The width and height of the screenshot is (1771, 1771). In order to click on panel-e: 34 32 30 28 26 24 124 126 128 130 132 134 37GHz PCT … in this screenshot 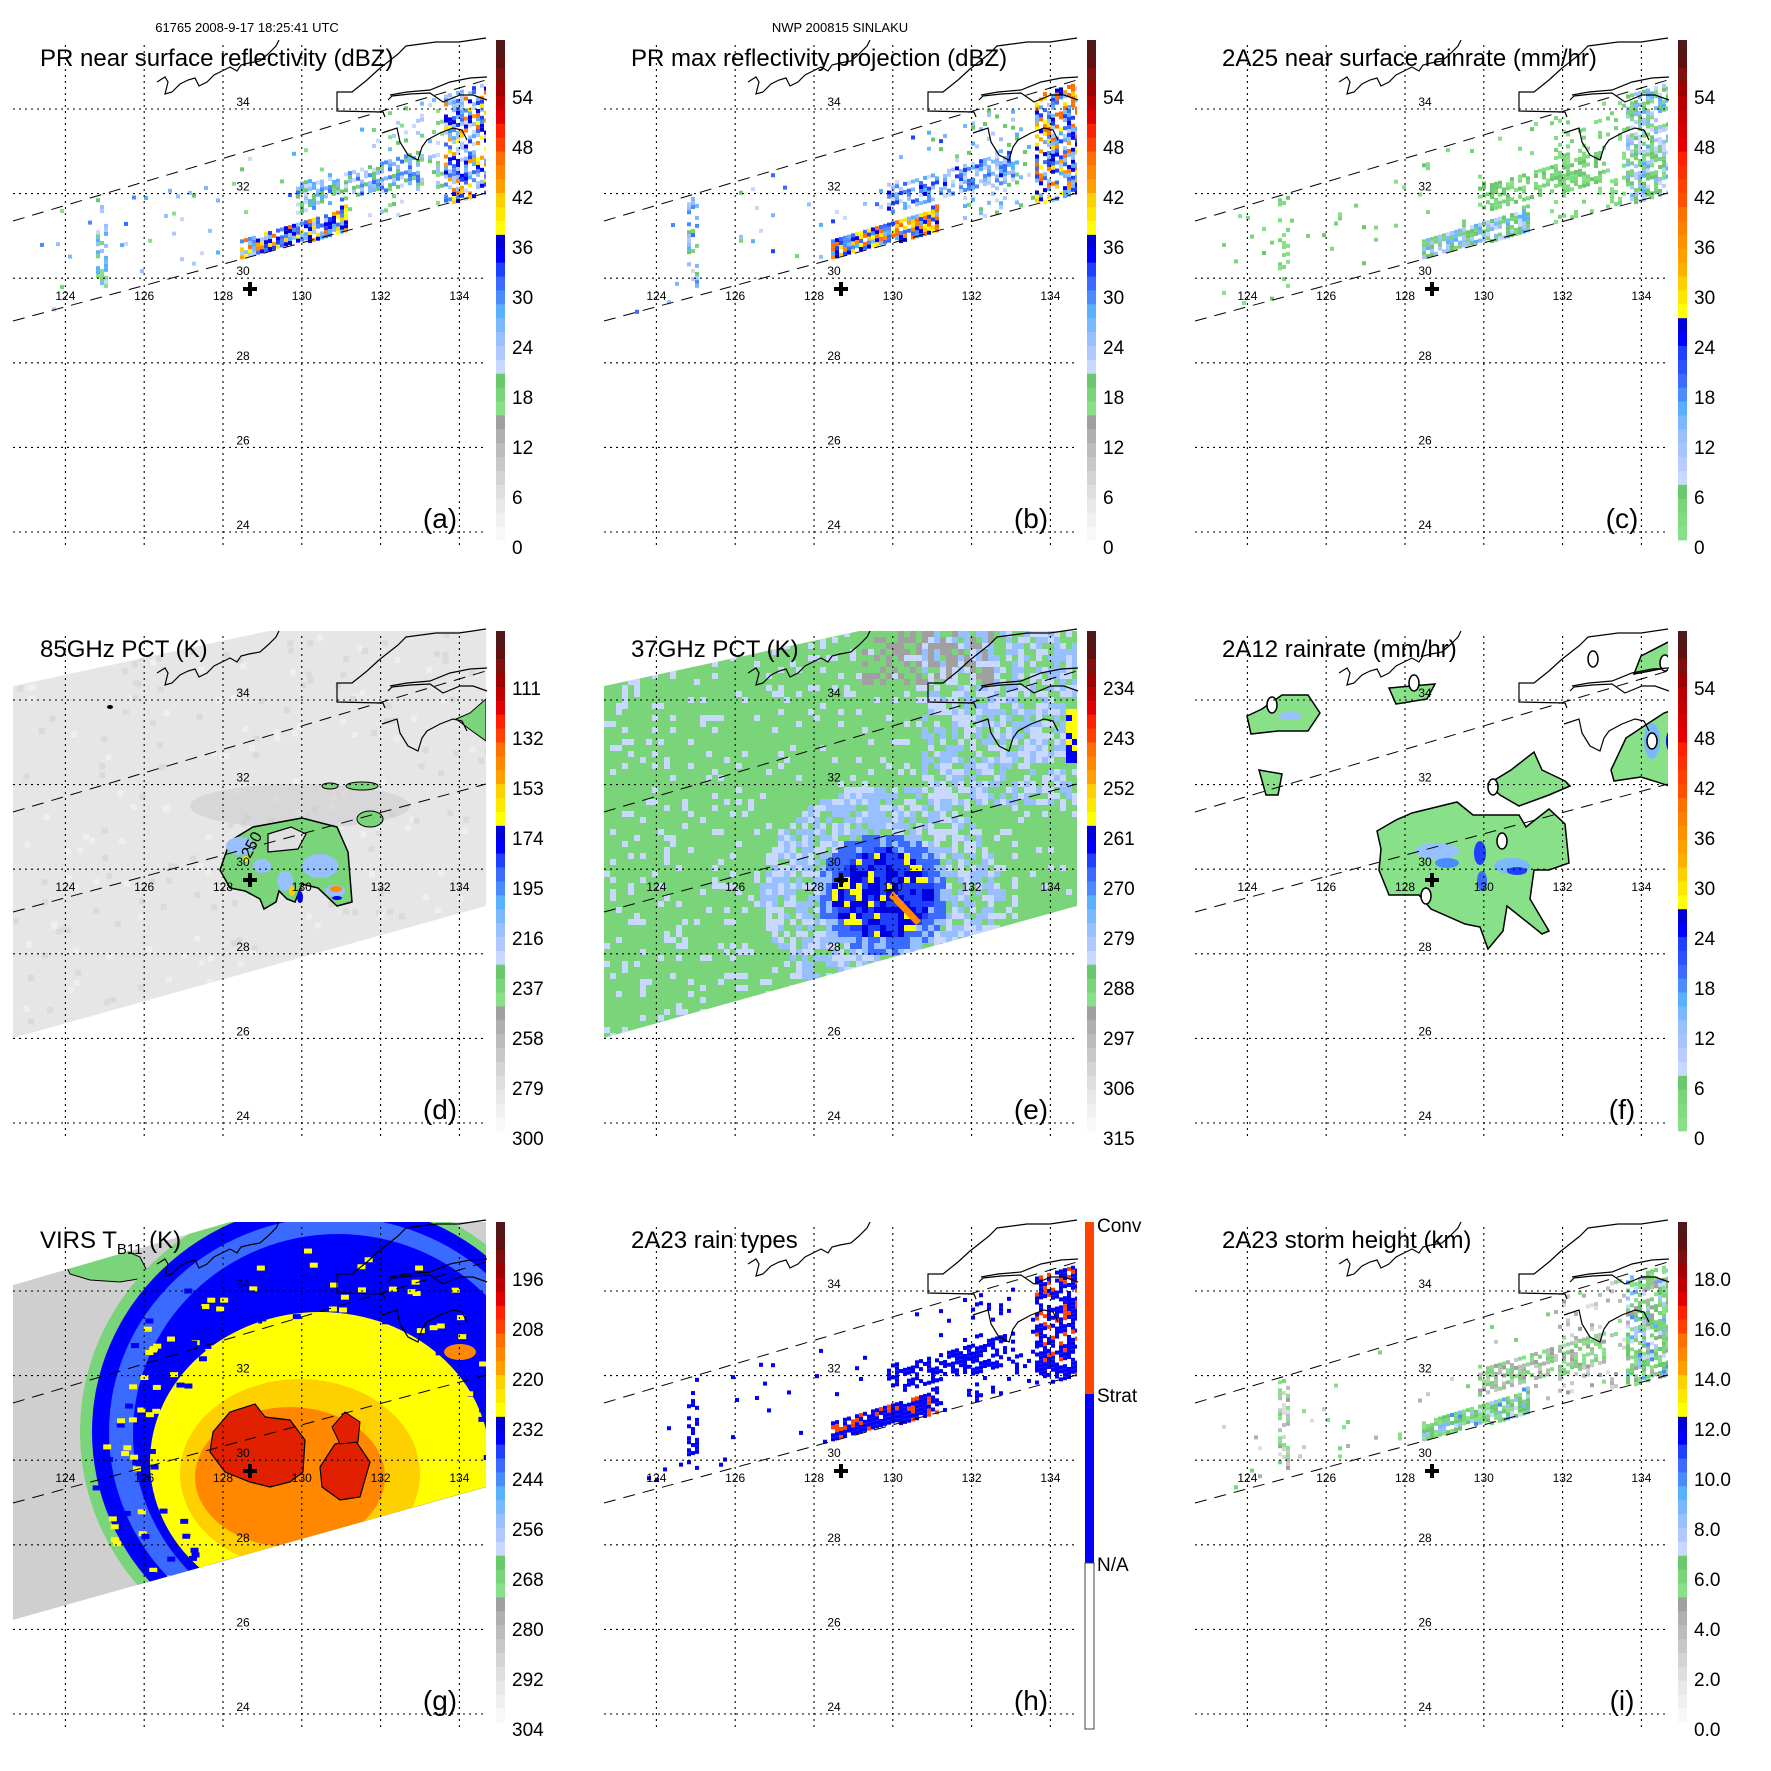, I will do `click(886, 886)`.